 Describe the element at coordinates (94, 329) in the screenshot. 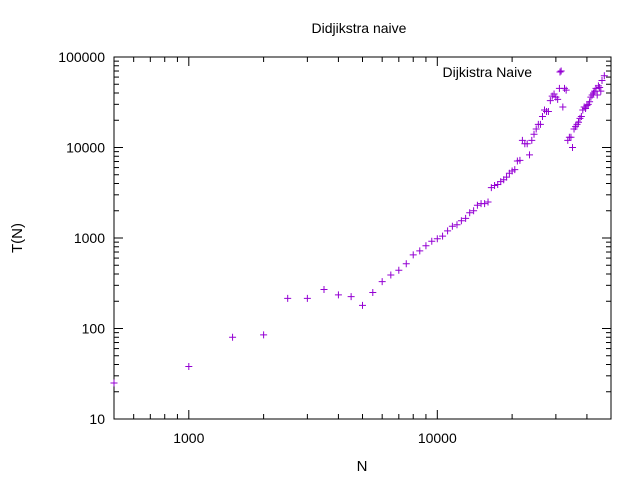

I see `y-tick-label: 100` at that location.